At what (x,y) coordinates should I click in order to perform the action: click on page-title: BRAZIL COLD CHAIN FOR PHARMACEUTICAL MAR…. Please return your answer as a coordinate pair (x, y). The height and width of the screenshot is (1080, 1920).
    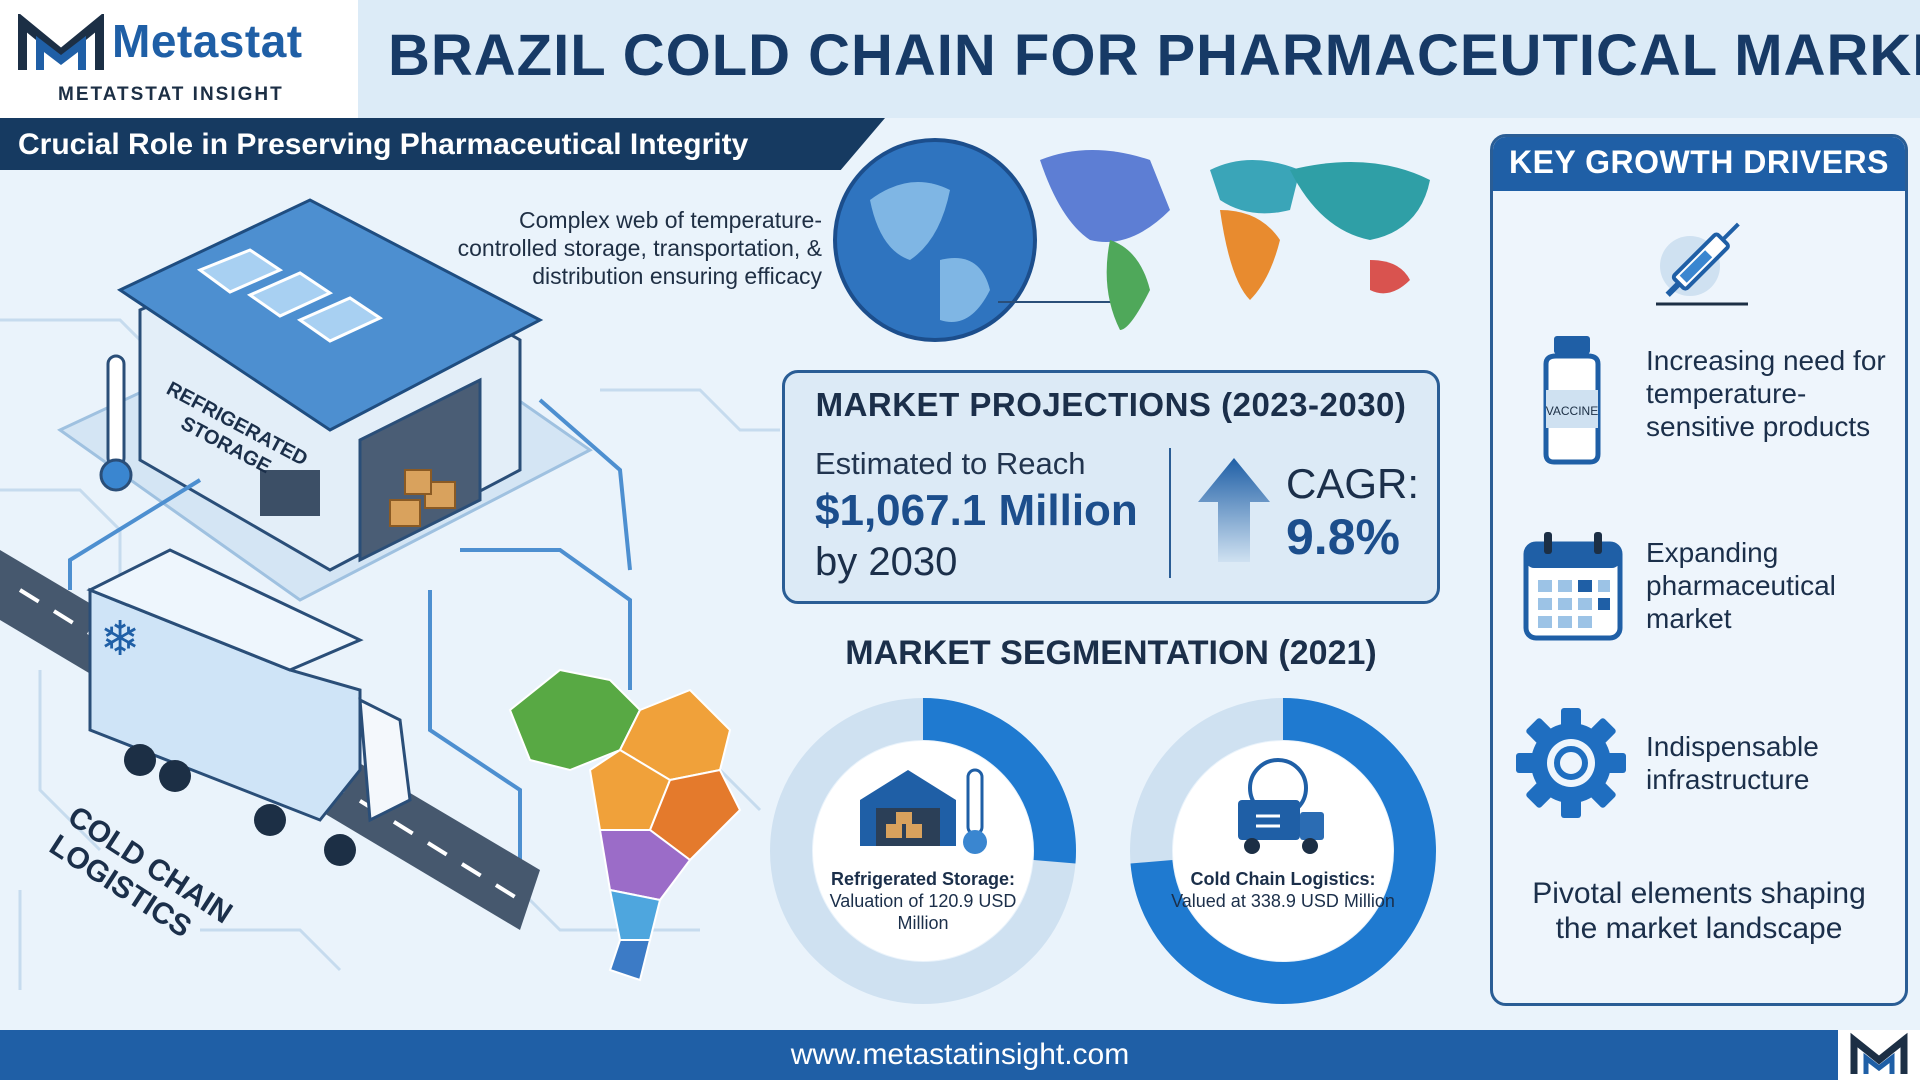
    Looking at the image, I should click on (1154, 55).